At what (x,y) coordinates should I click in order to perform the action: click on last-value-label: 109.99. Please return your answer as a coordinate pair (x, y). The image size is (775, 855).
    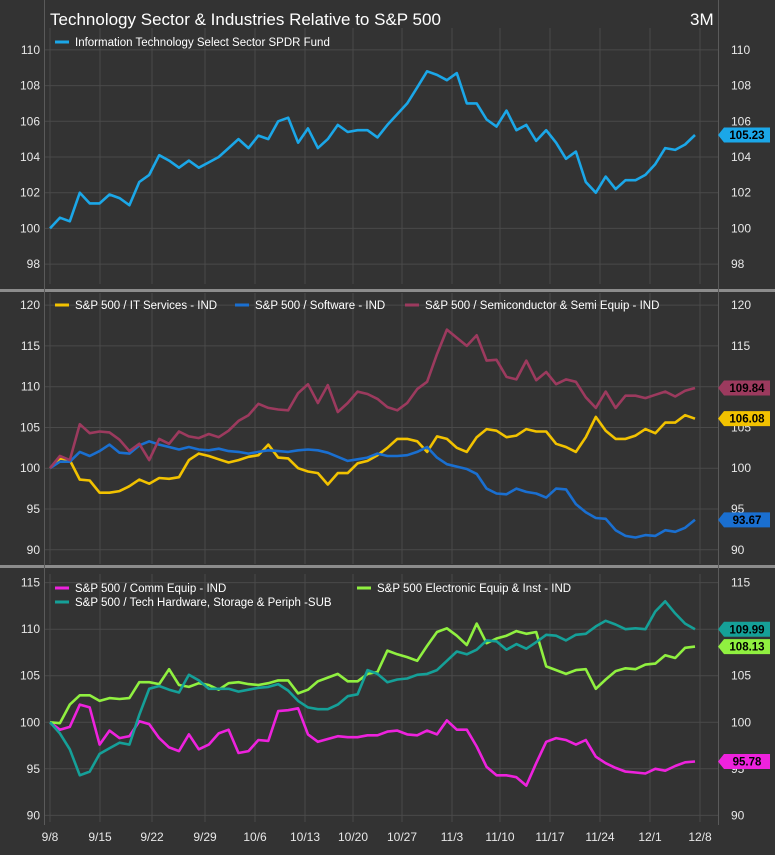
    Looking at the image, I should click on (746, 630).